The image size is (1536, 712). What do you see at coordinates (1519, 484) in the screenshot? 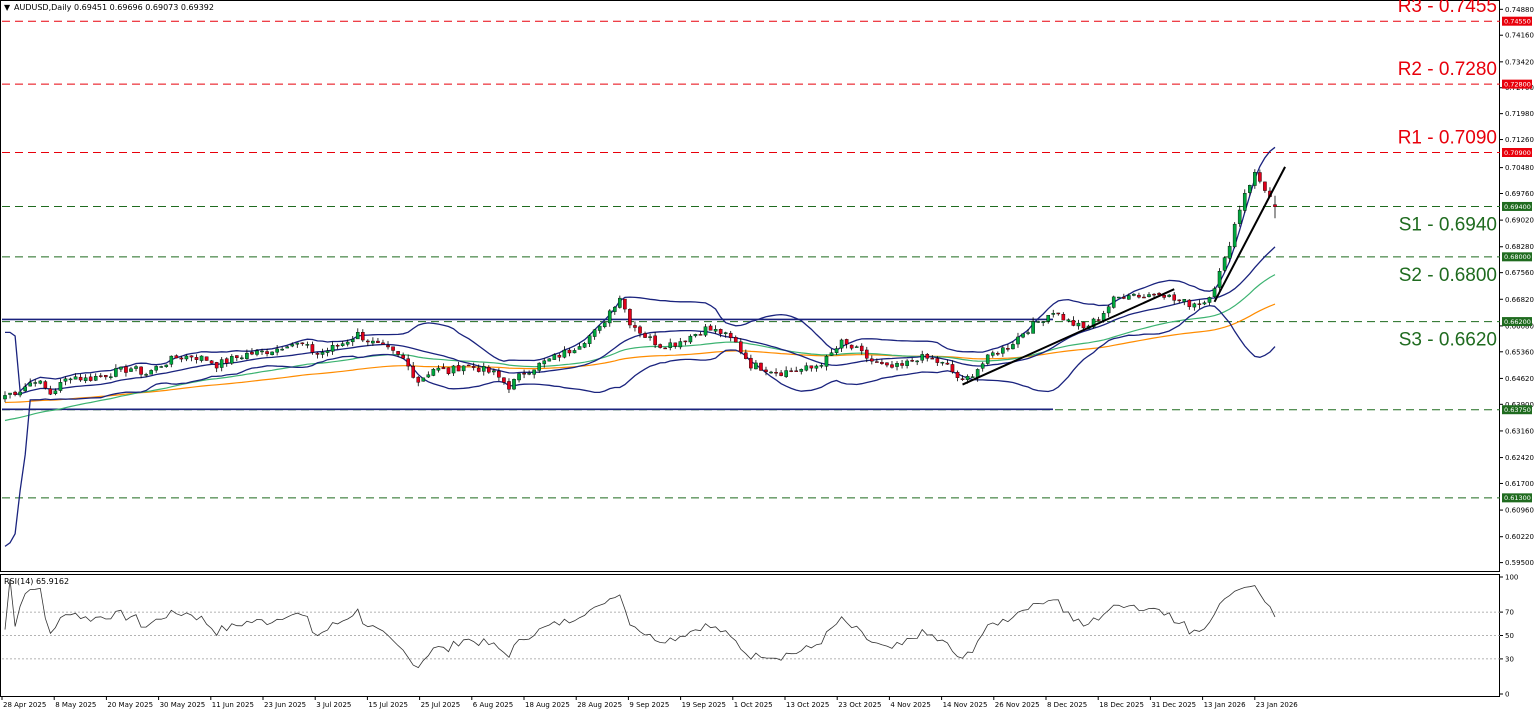
I see `price-tick-label: 0.61700` at bounding box center [1519, 484].